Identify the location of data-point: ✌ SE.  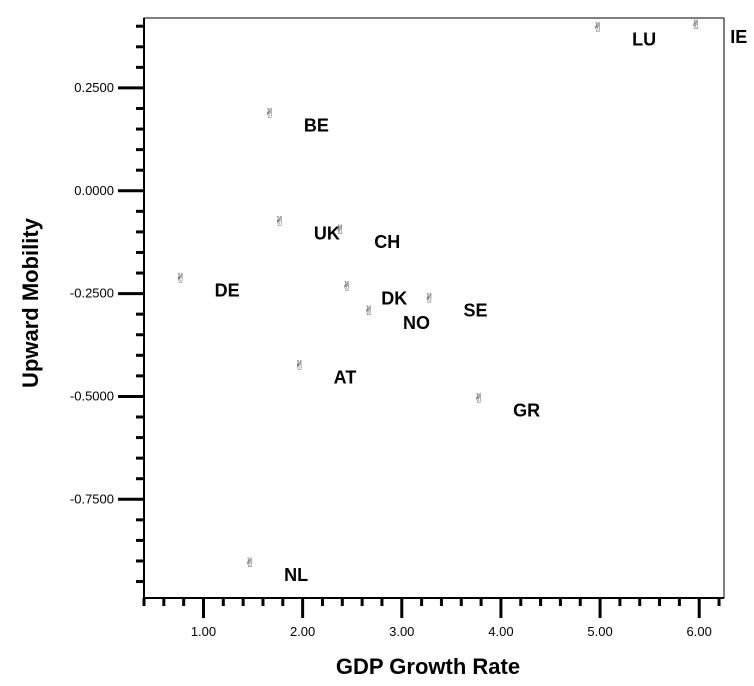
(455, 306).